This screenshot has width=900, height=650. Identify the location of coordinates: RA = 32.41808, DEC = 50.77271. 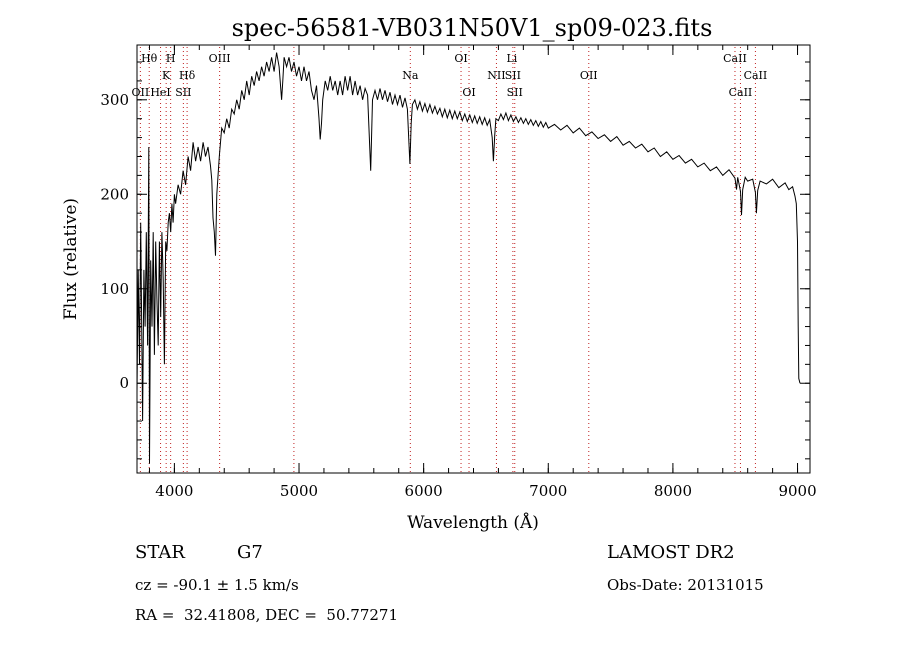
(266, 615).